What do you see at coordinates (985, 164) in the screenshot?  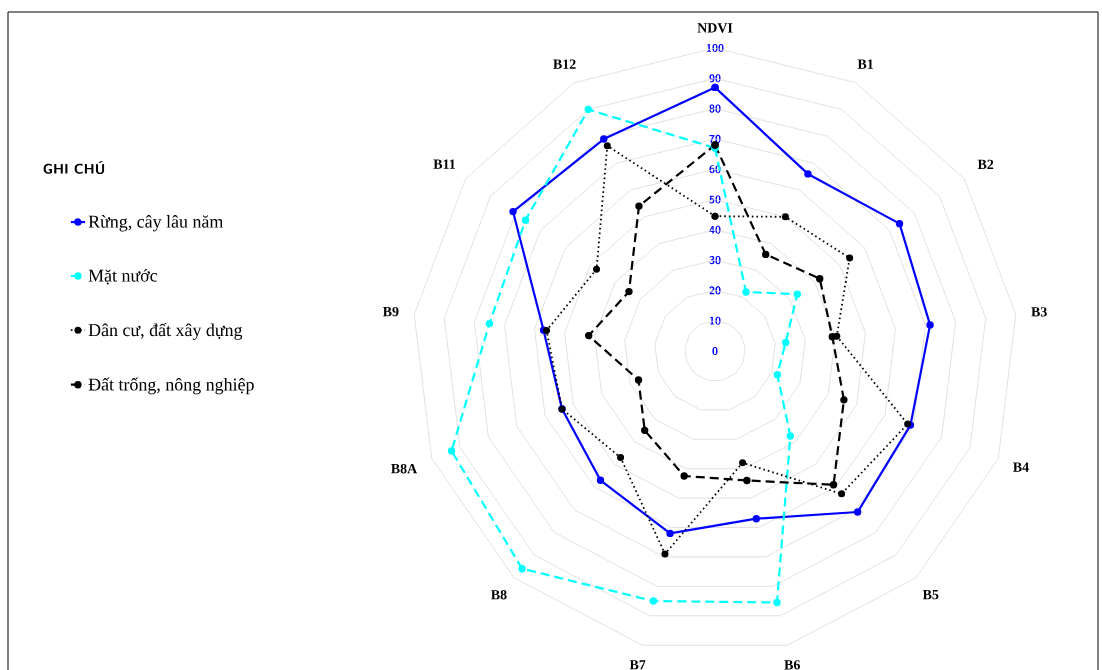 I see `spoke-label: B2` at bounding box center [985, 164].